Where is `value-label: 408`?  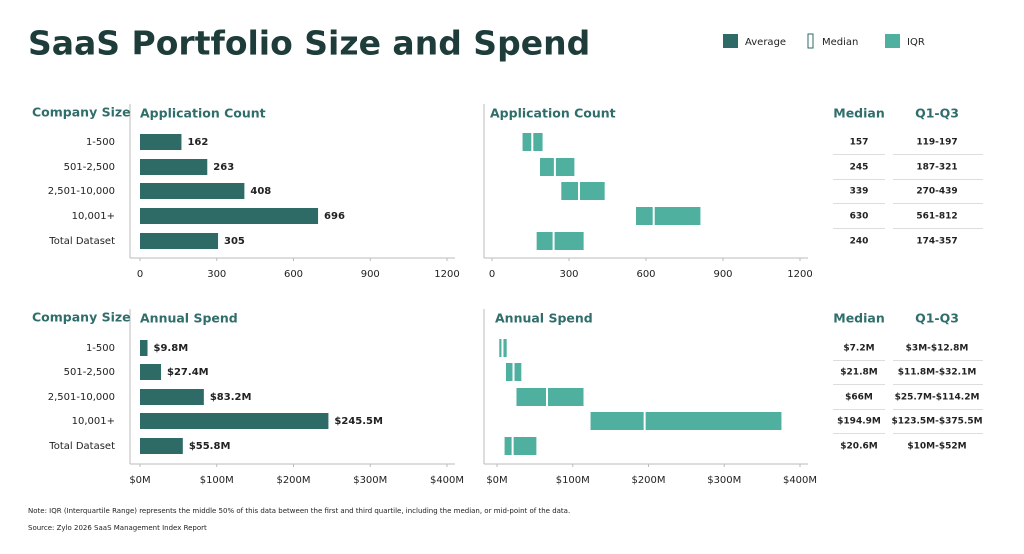
value-label: 408 is located at coordinates (260, 191).